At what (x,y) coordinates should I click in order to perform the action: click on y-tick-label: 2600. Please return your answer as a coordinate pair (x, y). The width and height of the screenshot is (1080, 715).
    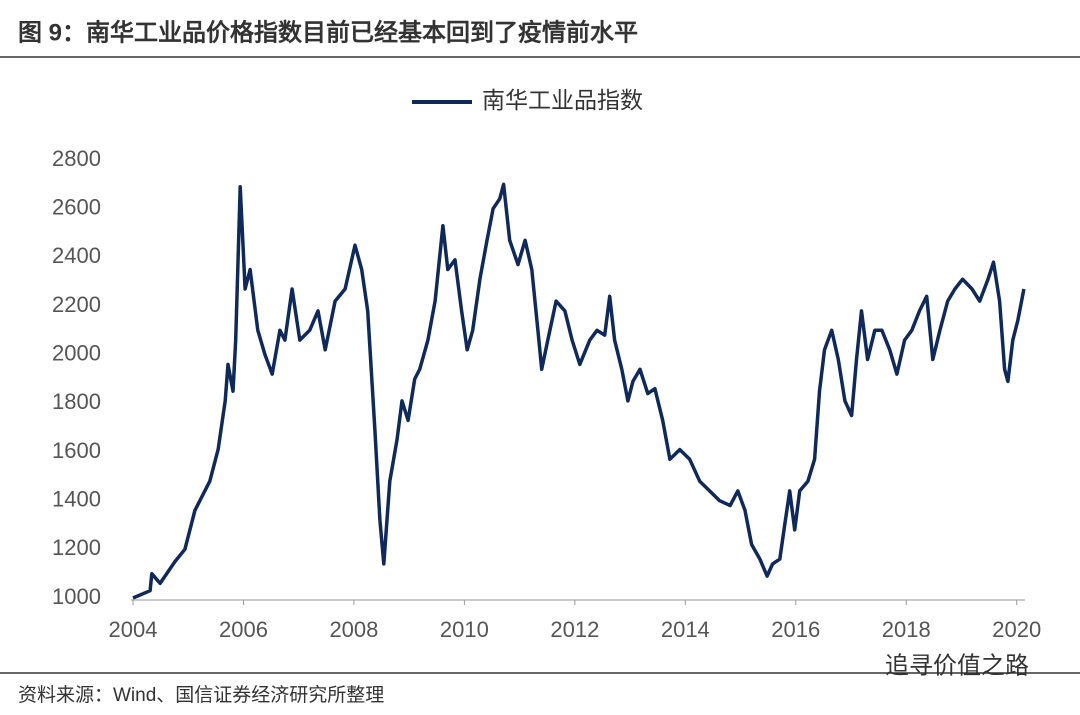
    Looking at the image, I should click on (76, 206).